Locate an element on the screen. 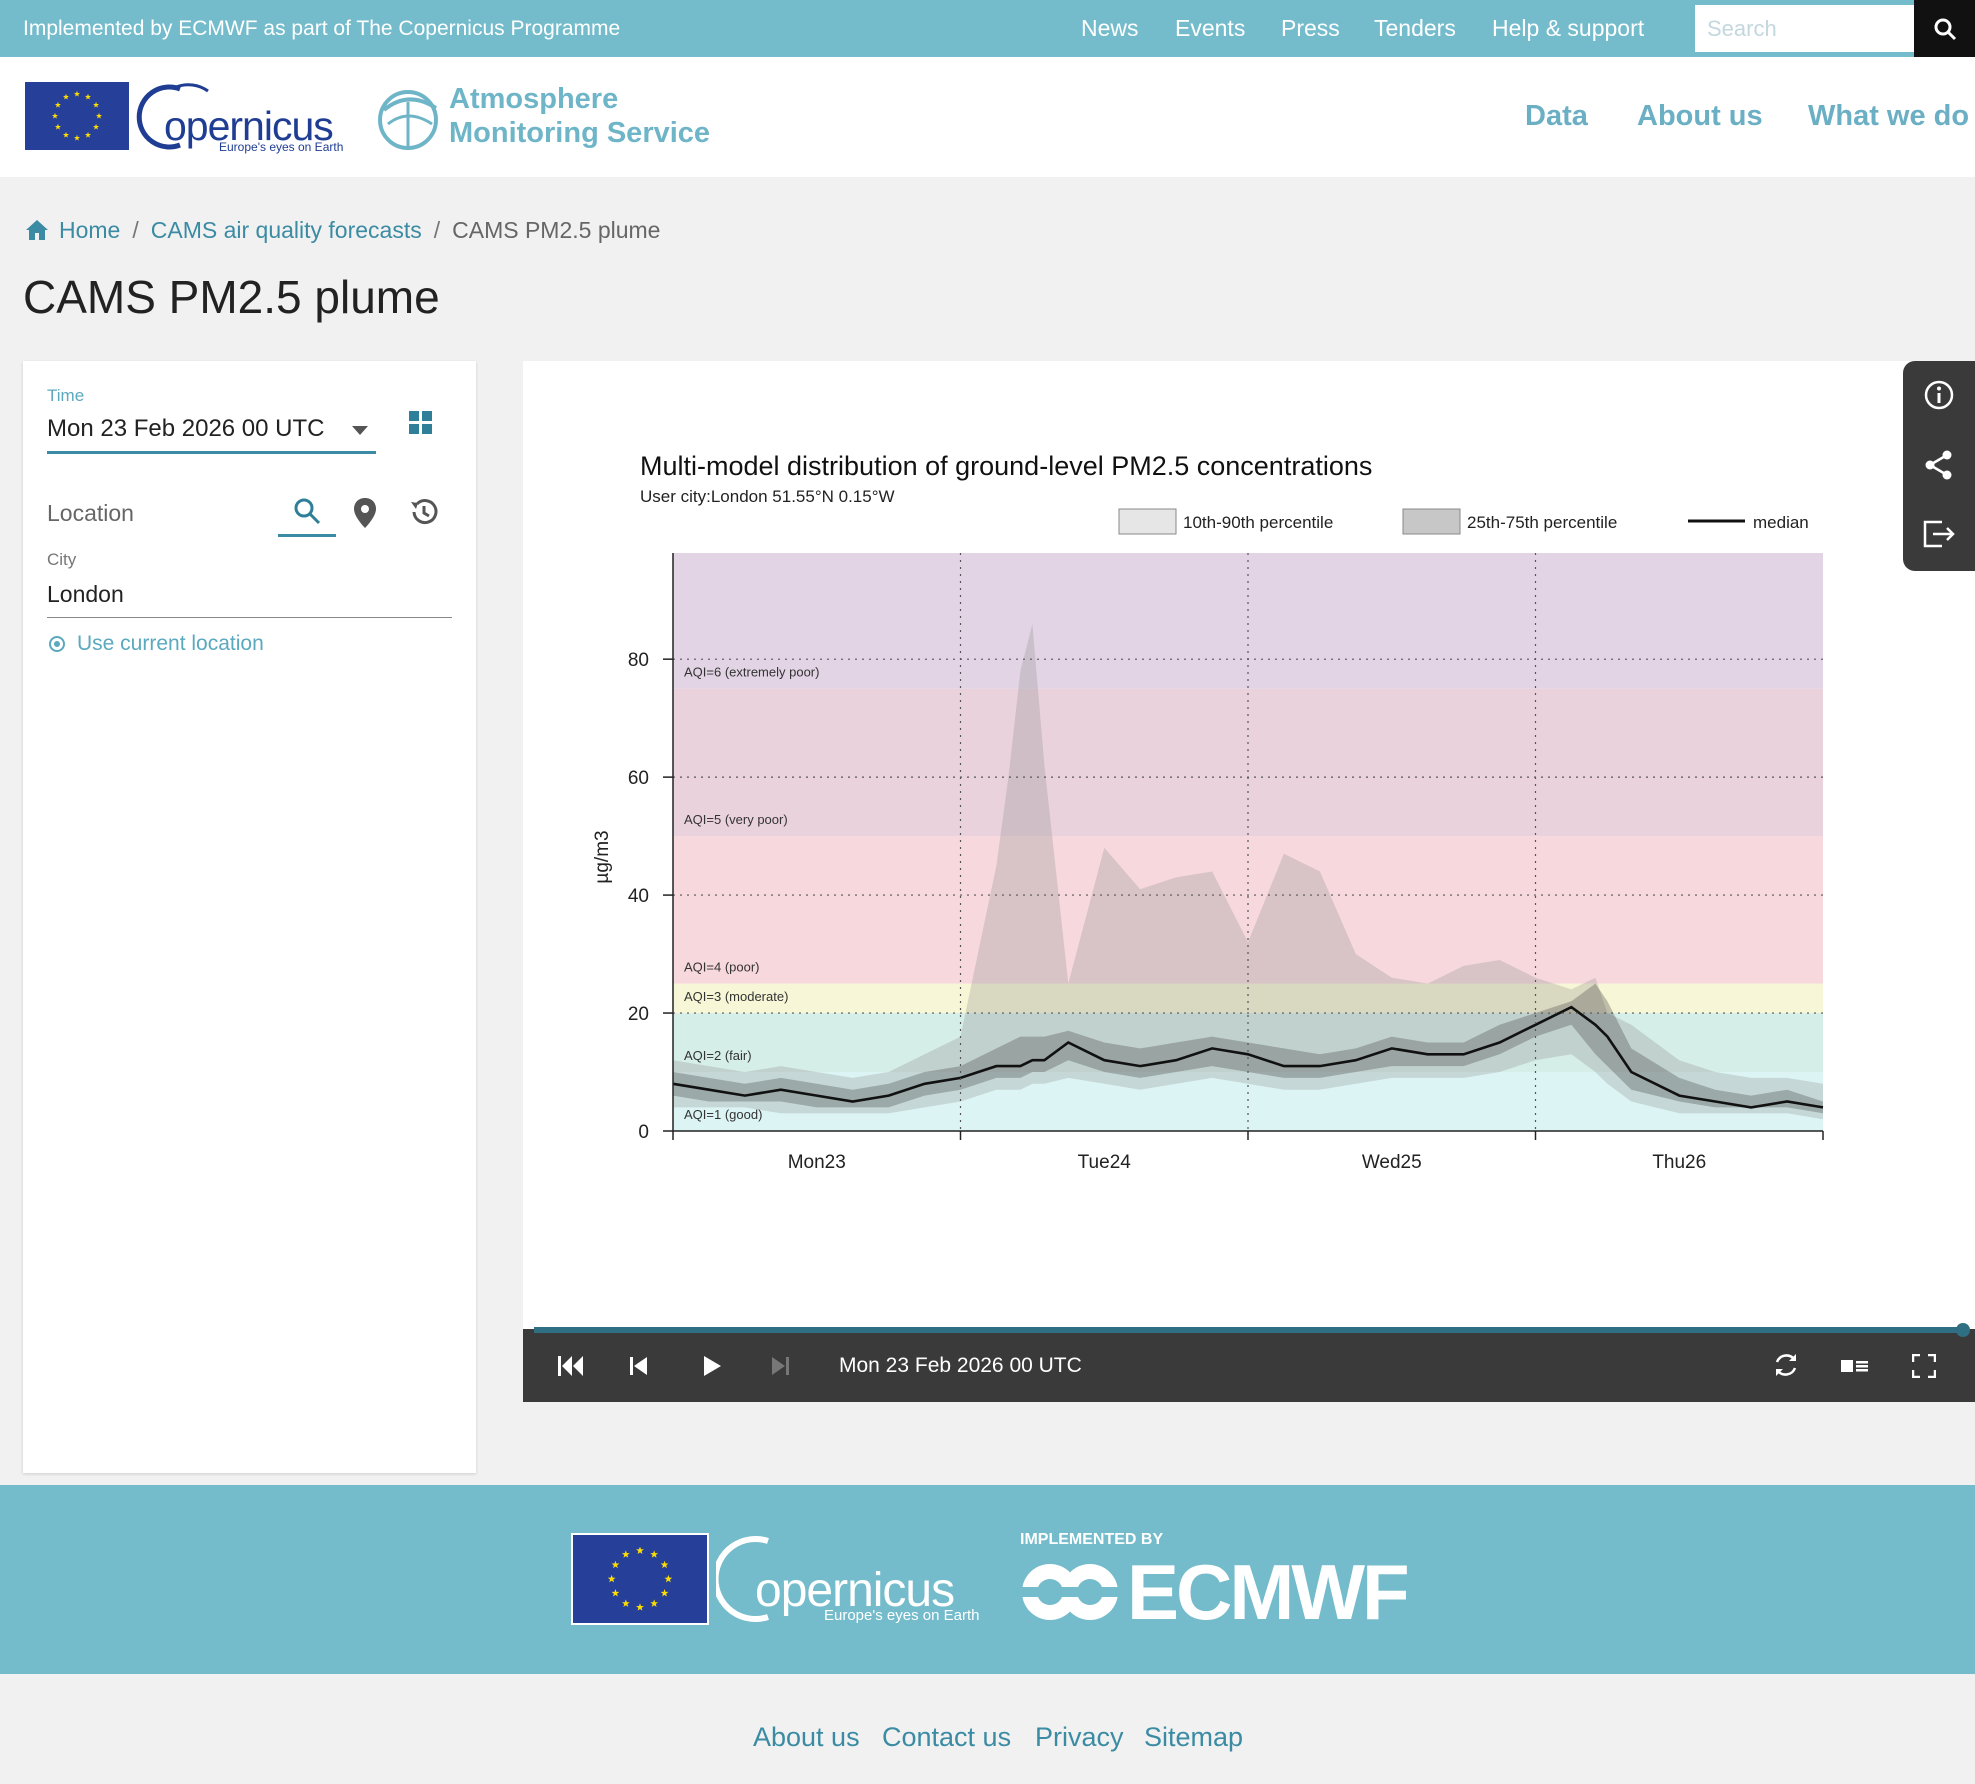 The height and width of the screenshot is (1784, 1975). search-button is located at coordinates (1944, 28).